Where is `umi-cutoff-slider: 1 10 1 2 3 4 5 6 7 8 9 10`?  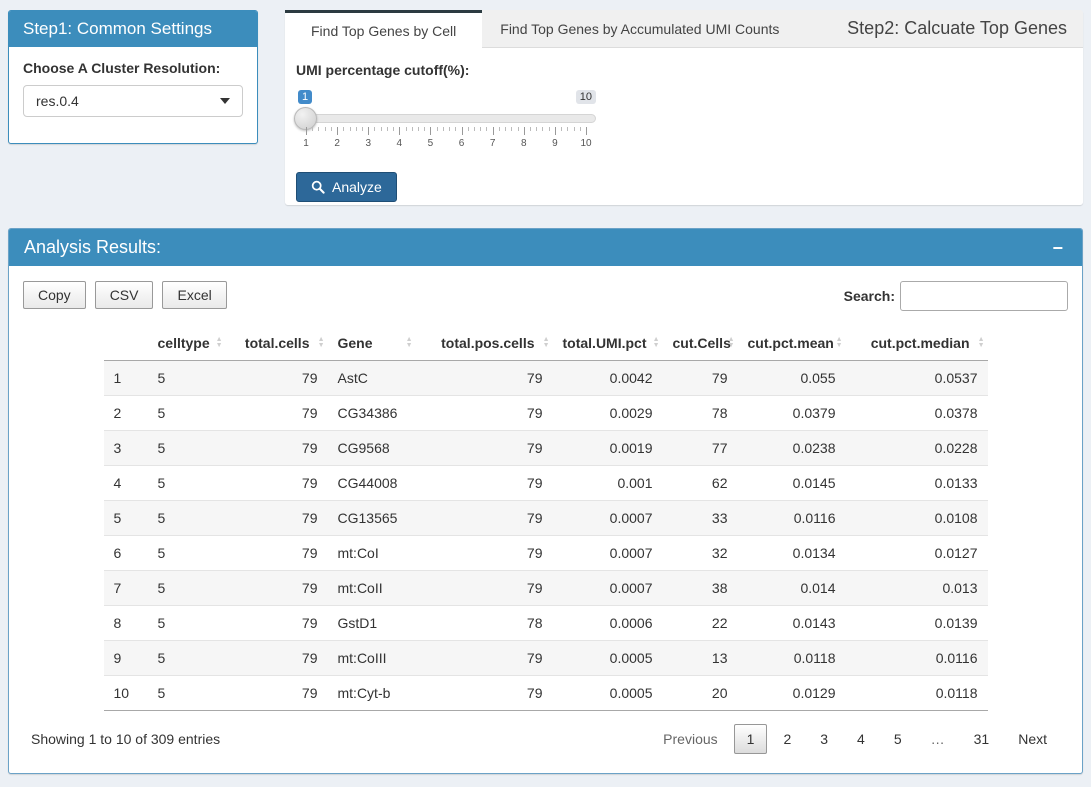 umi-cutoff-slider: 1 10 1 2 3 4 5 6 7 8 9 10 is located at coordinates (445, 122).